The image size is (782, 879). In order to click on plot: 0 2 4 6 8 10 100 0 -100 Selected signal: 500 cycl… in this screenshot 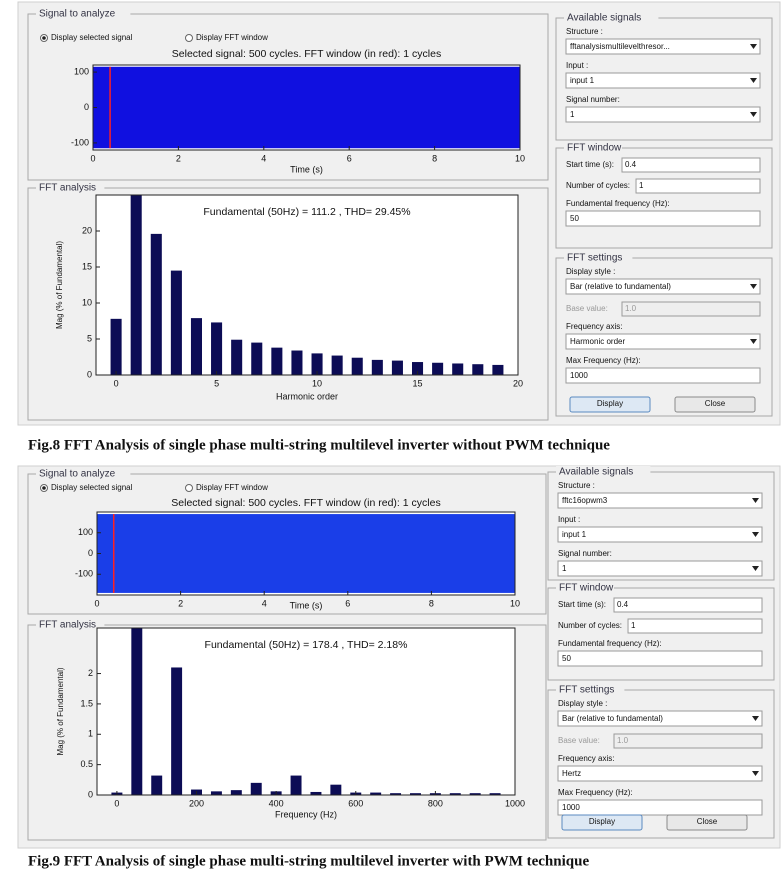, I will do `click(297, 554)`.